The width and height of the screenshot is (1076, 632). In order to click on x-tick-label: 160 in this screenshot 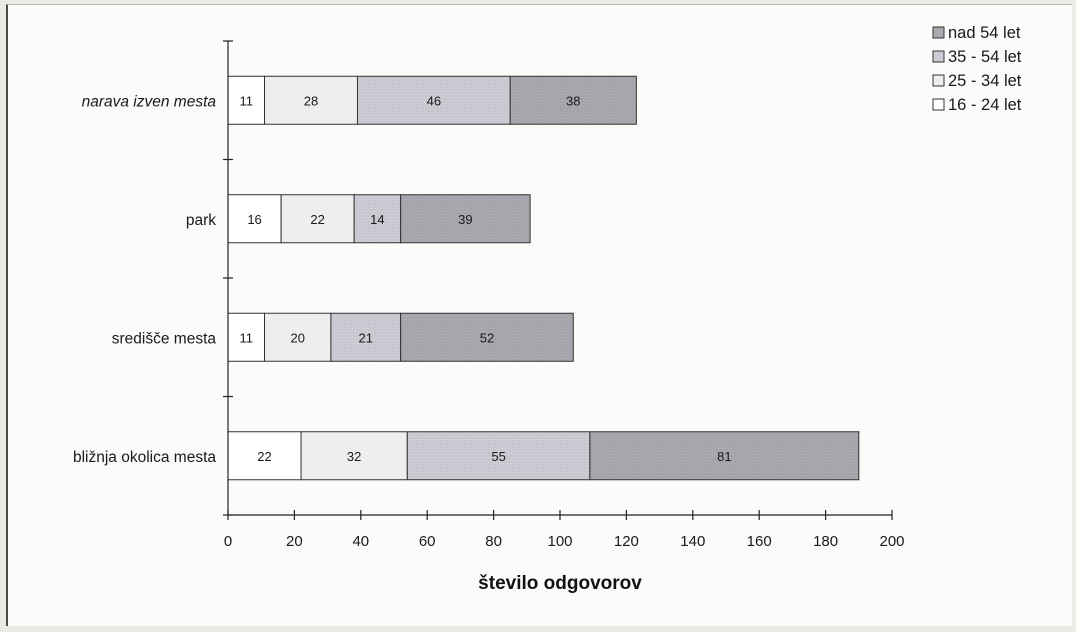, I will do `click(759, 541)`.